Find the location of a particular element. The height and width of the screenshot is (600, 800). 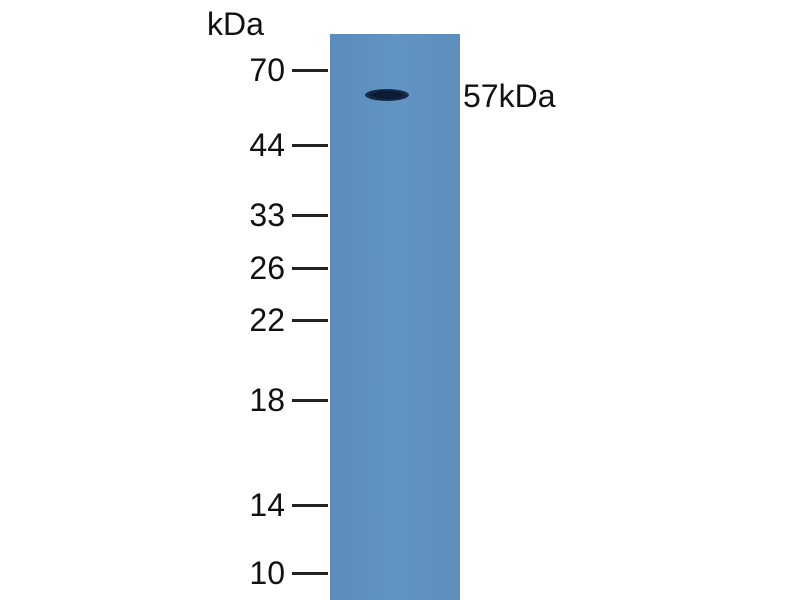

unit-label: kDa is located at coordinates (235, 24).